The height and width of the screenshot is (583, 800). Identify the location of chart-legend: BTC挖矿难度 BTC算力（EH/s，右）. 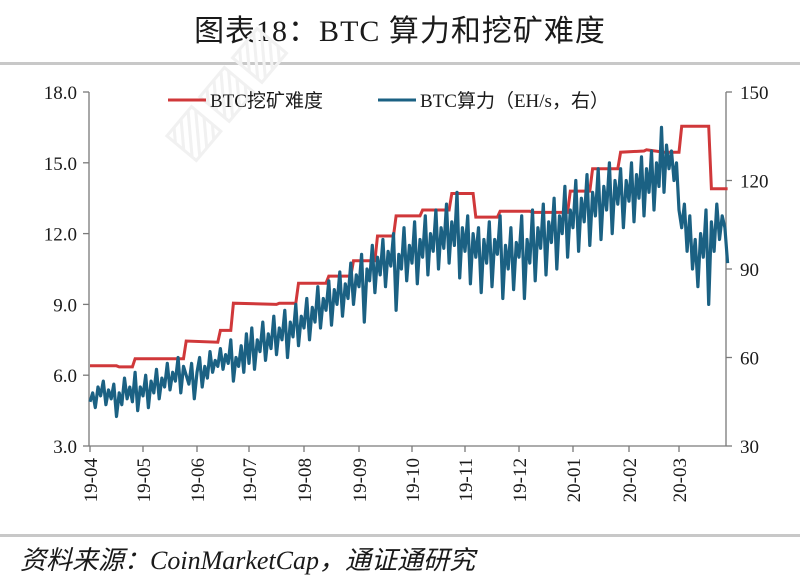
(388, 101).